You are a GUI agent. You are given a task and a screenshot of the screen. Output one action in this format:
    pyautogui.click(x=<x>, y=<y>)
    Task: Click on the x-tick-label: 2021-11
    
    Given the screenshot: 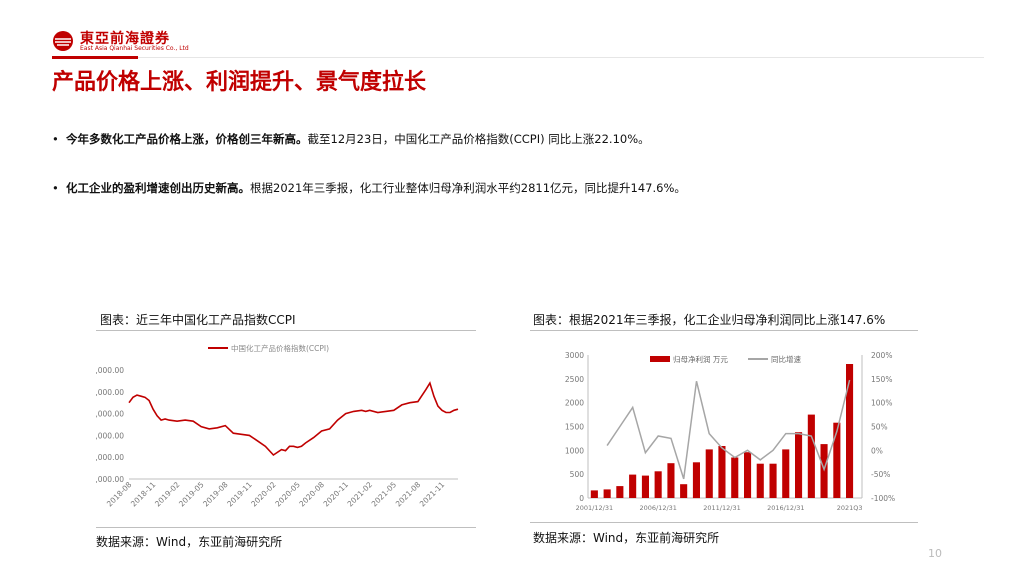 What is the action you would take?
    pyautogui.click(x=432, y=494)
    